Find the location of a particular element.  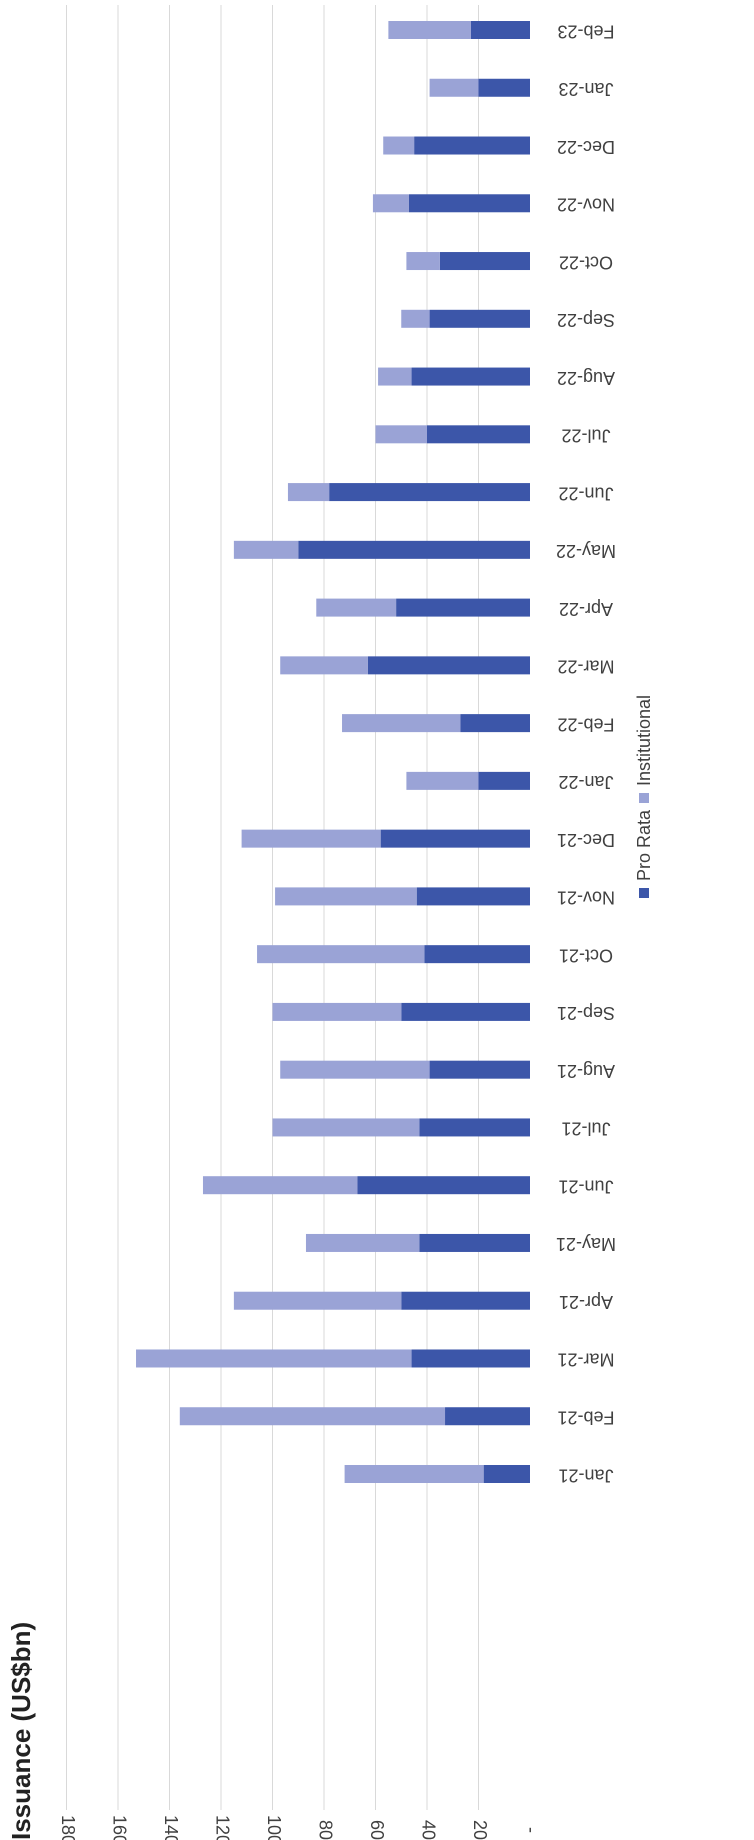

category-label: Jun-22 is located at coordinates (585, 493).